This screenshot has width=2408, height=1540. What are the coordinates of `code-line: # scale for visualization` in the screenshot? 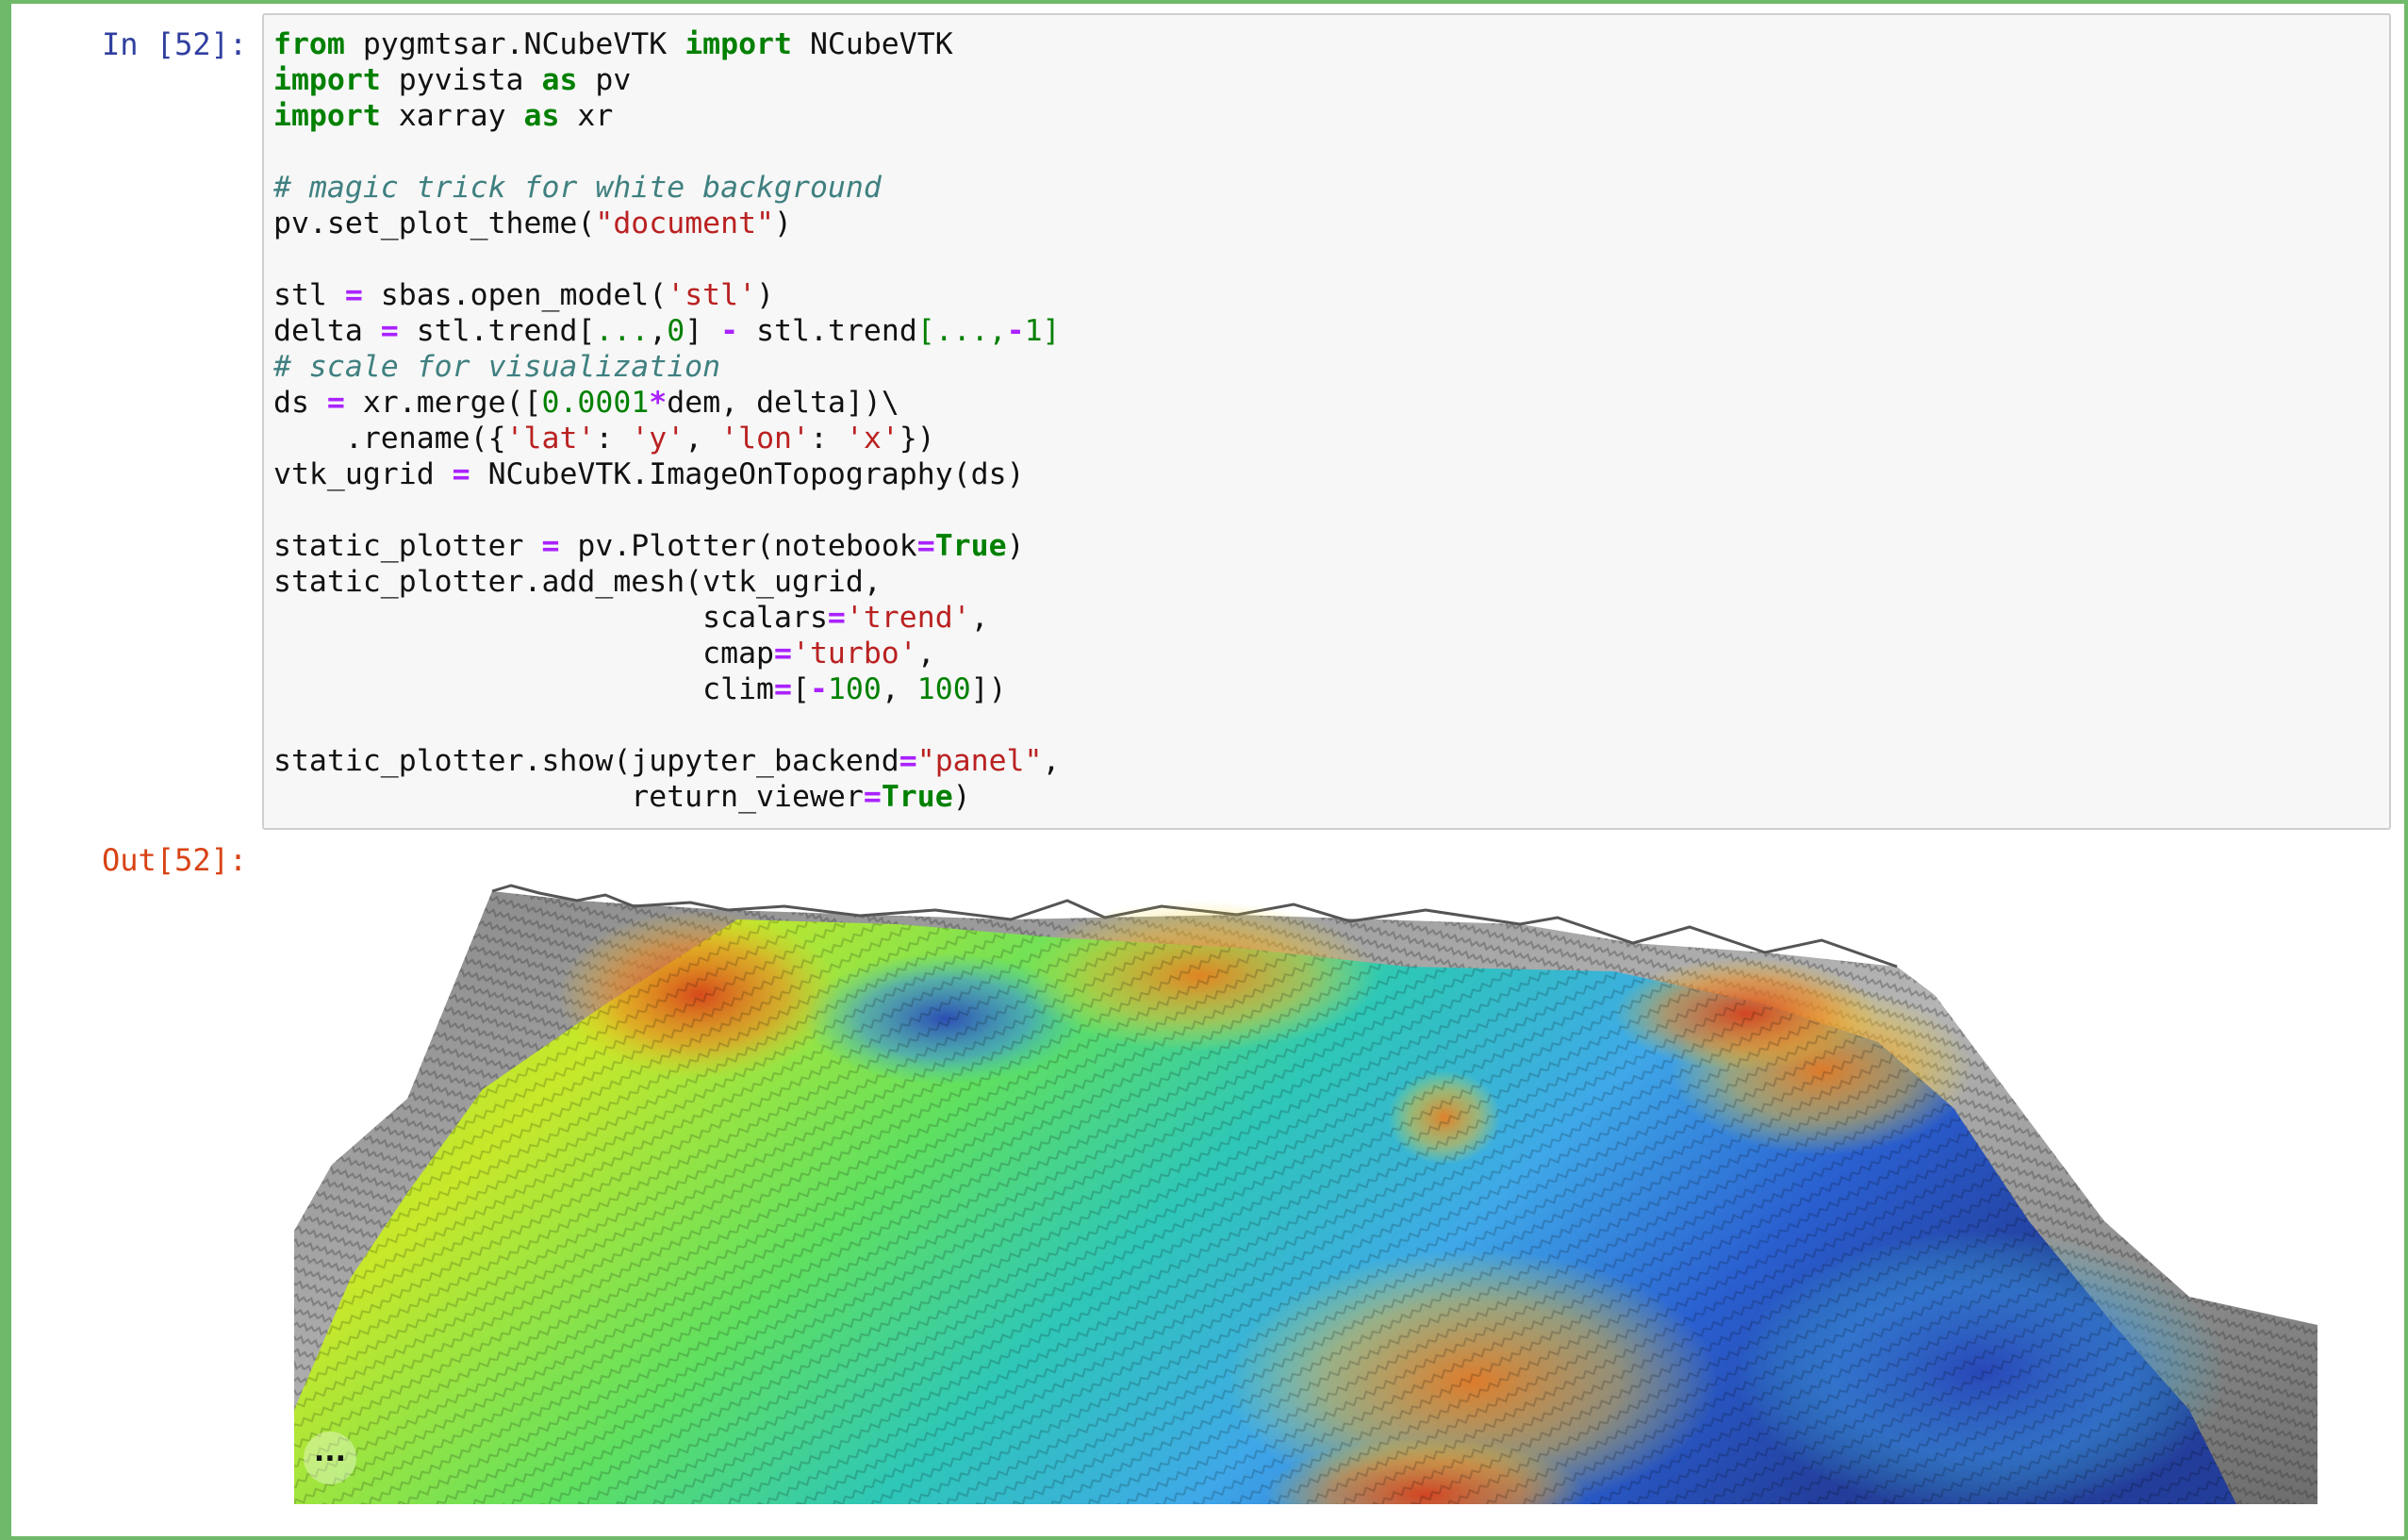 It's located at (496, 367).